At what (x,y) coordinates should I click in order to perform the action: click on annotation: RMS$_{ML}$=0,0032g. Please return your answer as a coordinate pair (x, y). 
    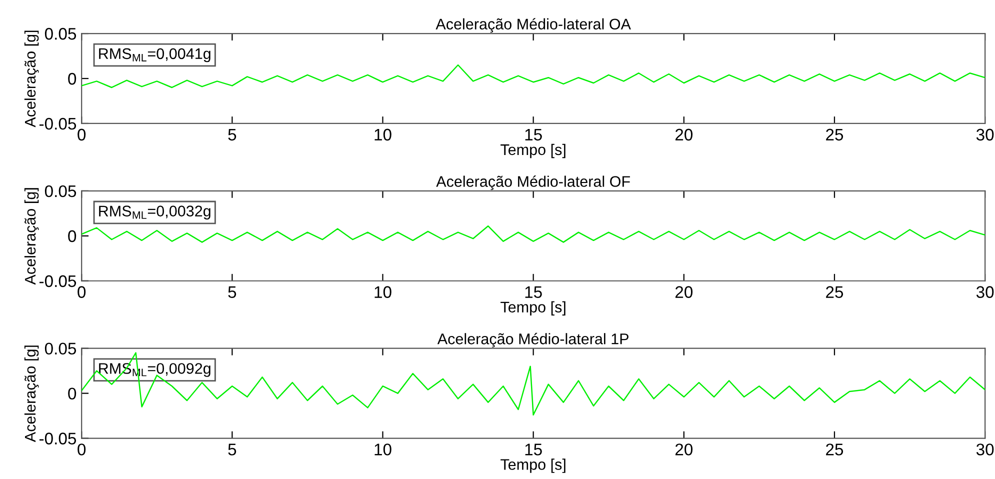
    Looking at the image, I should click on (154, 213).